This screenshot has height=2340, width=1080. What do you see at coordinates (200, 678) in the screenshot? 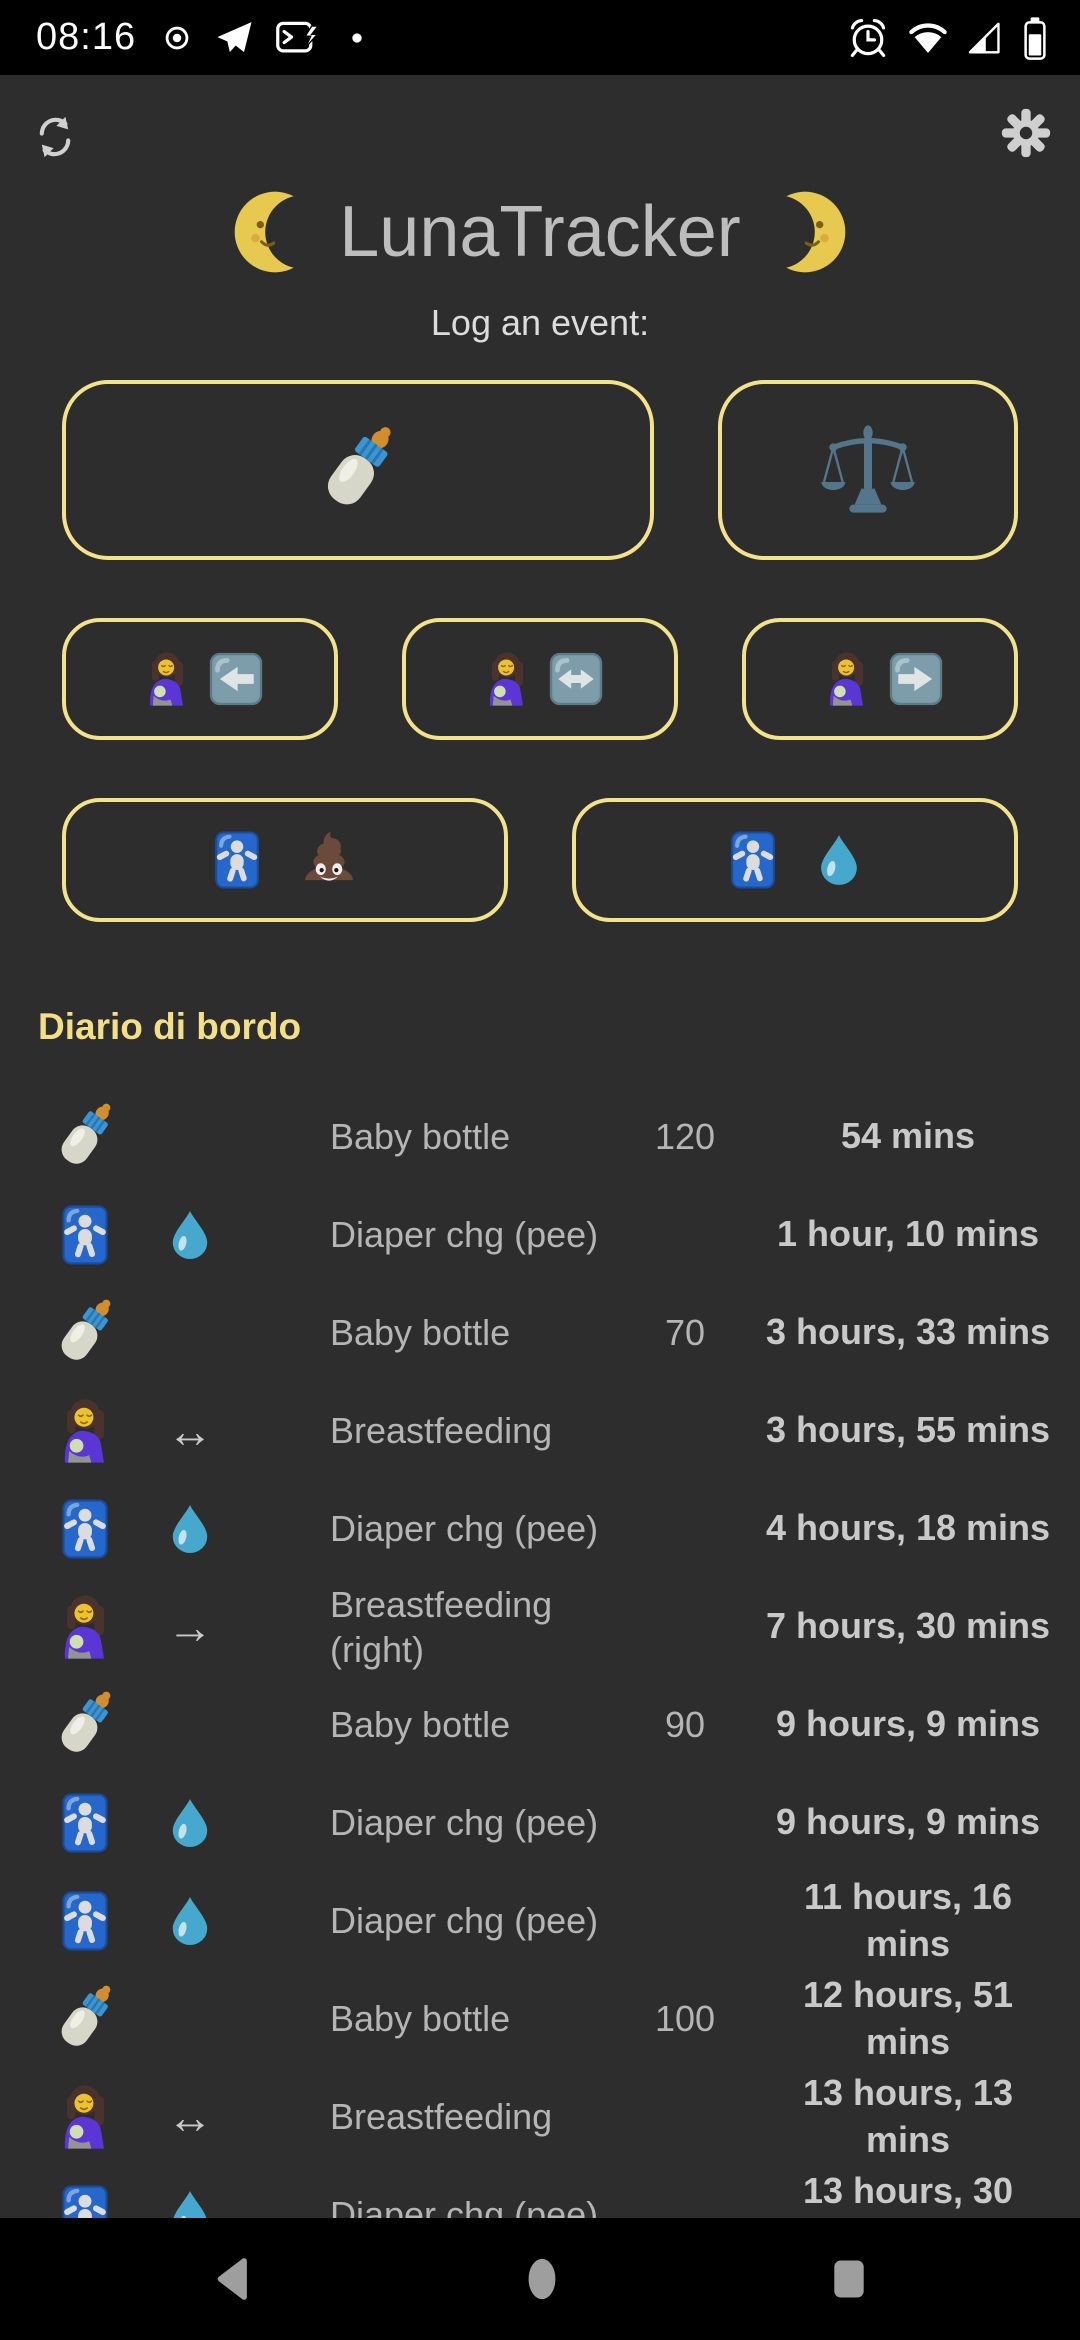
I see `log-breastfeeding-left-button` at bounding box center [200, 678].